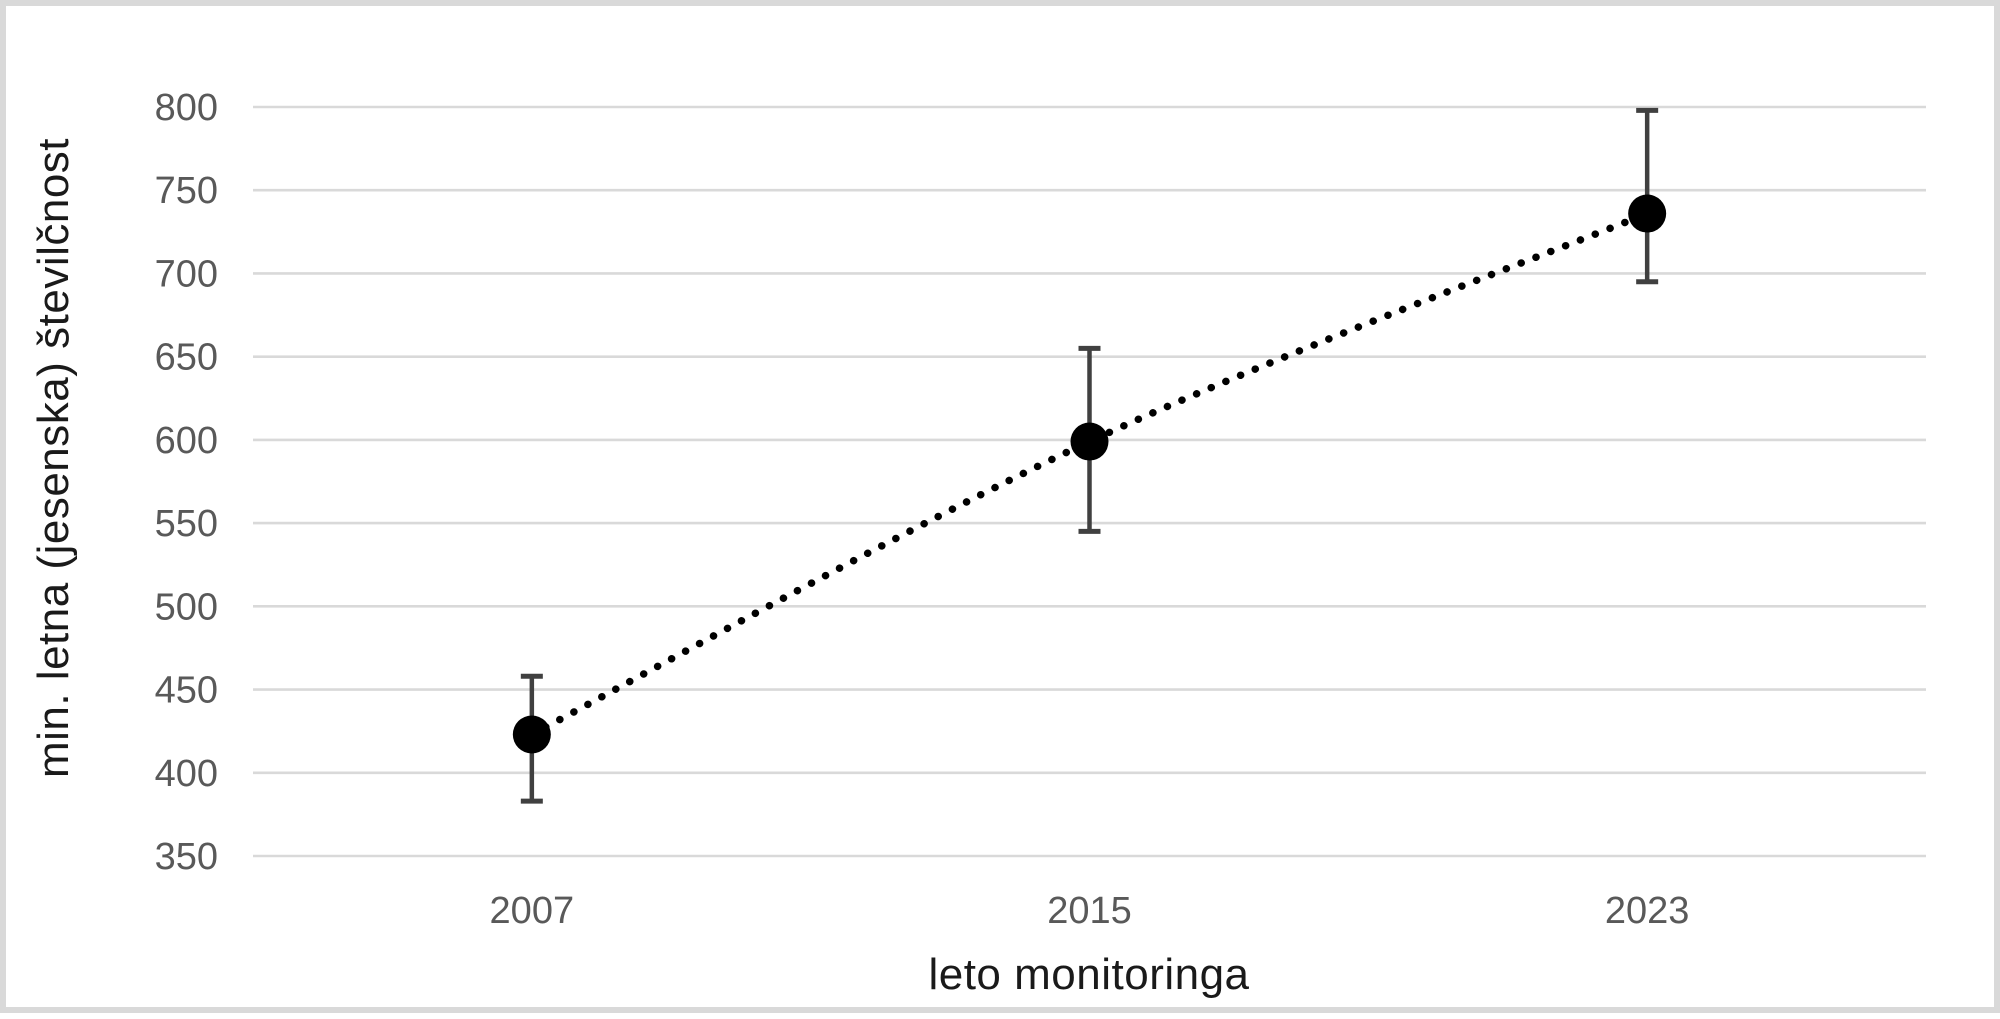  I want to click on y-tick-label: 800, so click(186, 108).